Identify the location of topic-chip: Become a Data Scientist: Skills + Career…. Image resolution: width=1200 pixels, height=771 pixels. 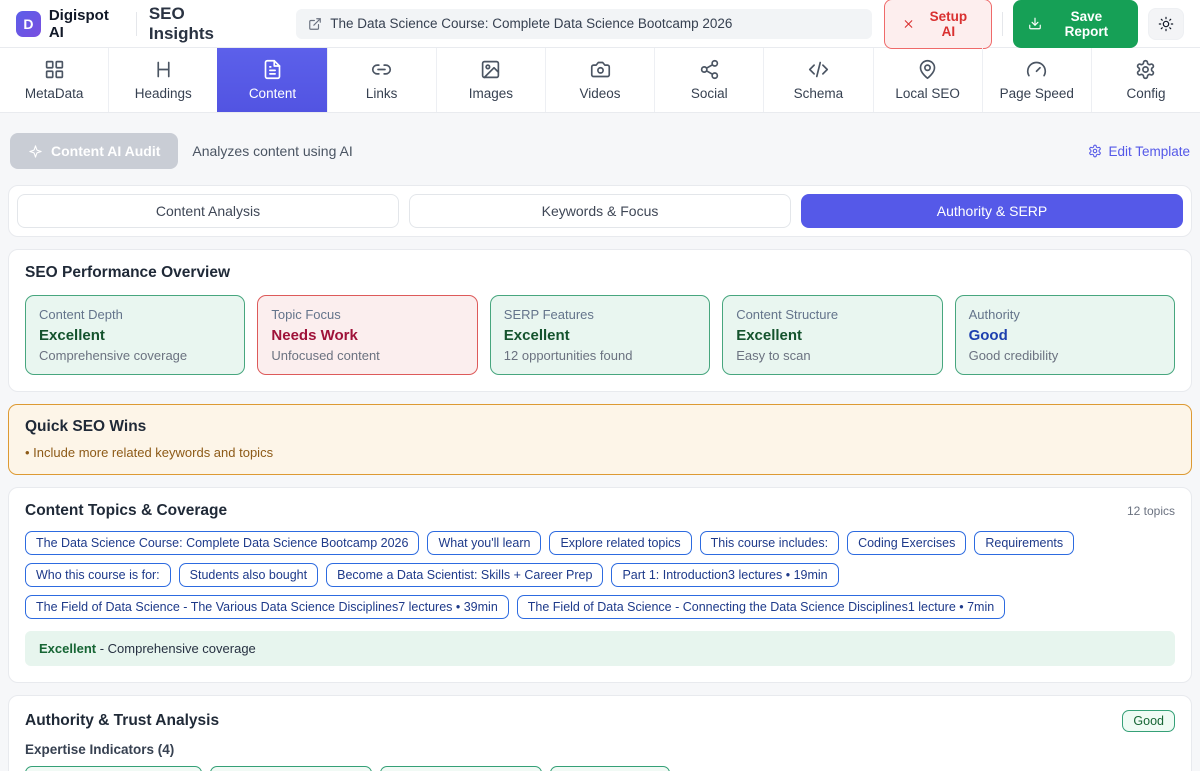
(465, 575).